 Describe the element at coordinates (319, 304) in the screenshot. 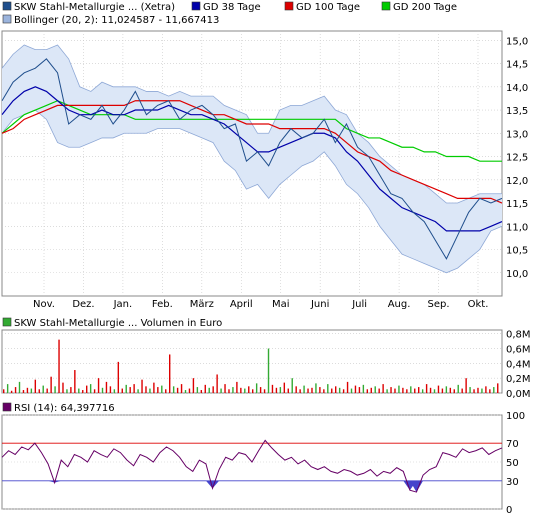

I see `price-x-tick-label: Juni` at that location.